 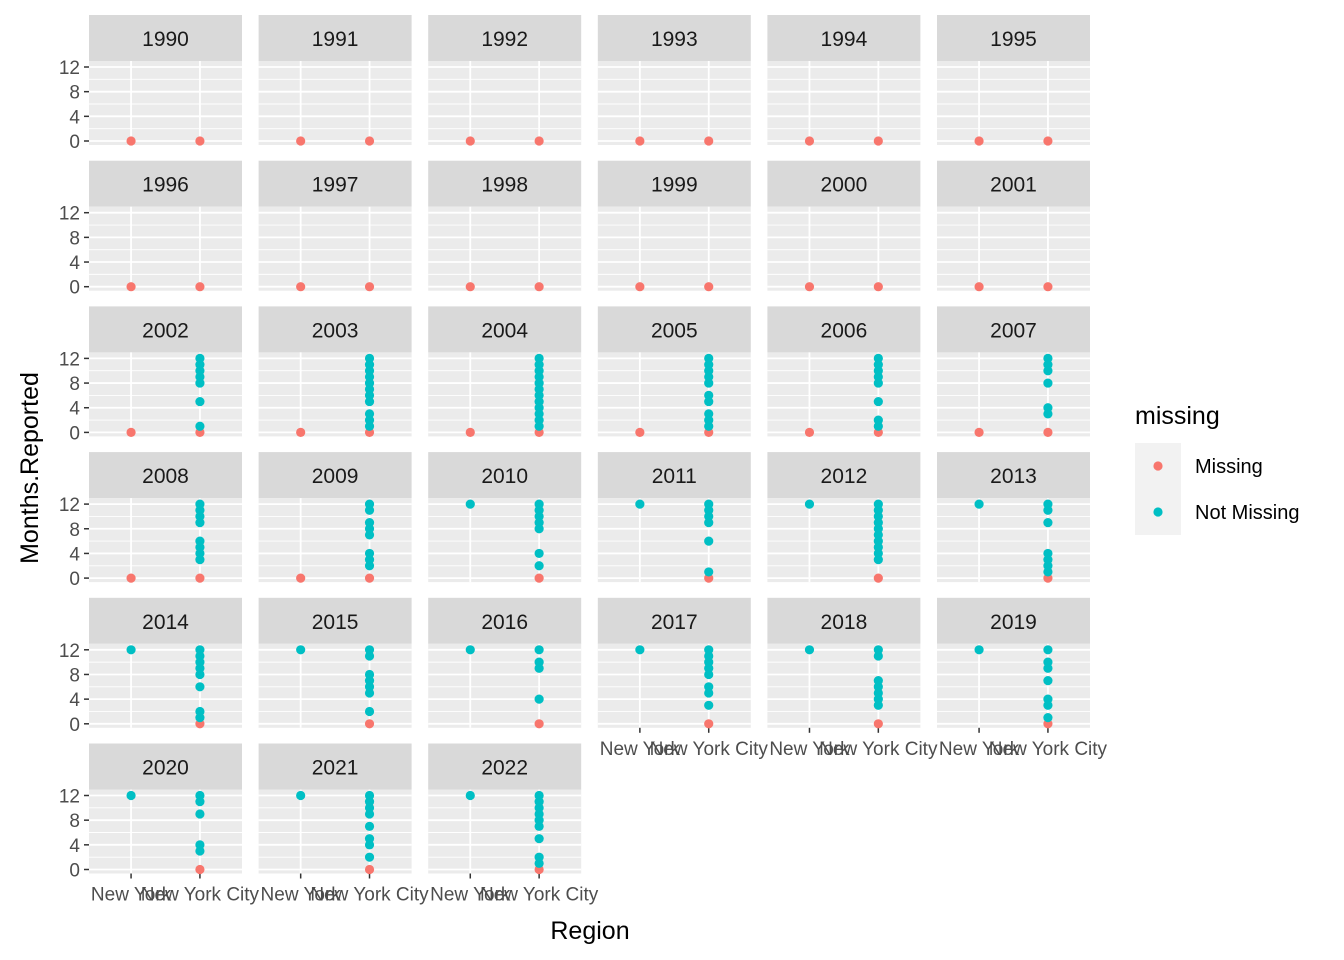 What do you see at coordinates (69, 651) in the screenshot?
I see `y-tick-label: 12` at bounding box center [69, 651].